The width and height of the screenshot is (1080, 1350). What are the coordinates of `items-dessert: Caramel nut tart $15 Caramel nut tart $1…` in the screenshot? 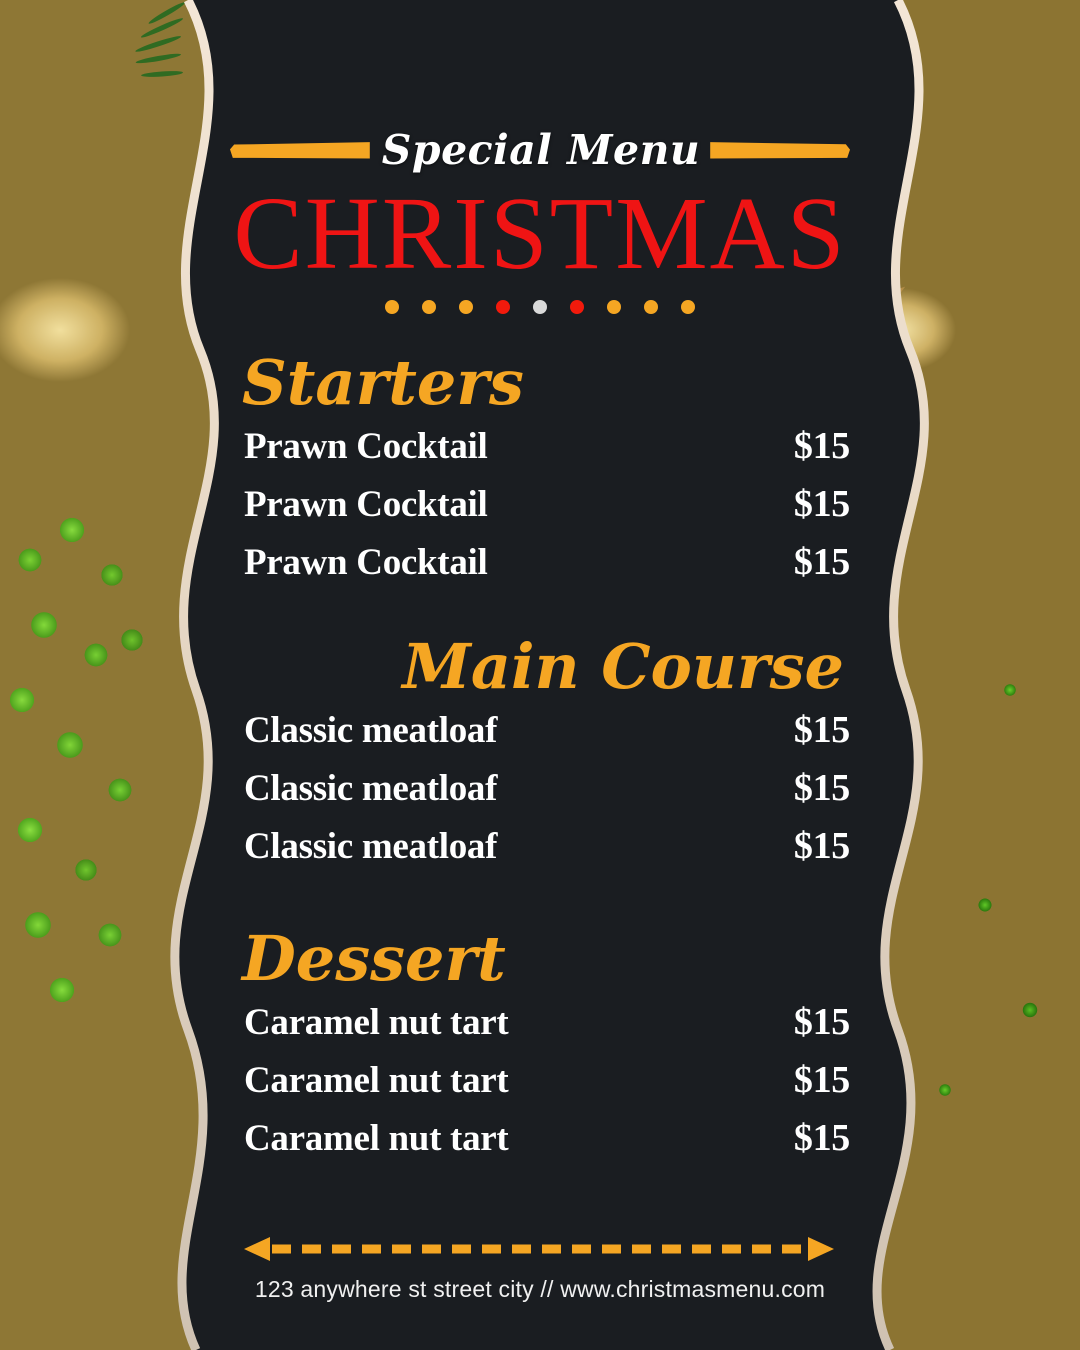 It's located at (540, 1087).